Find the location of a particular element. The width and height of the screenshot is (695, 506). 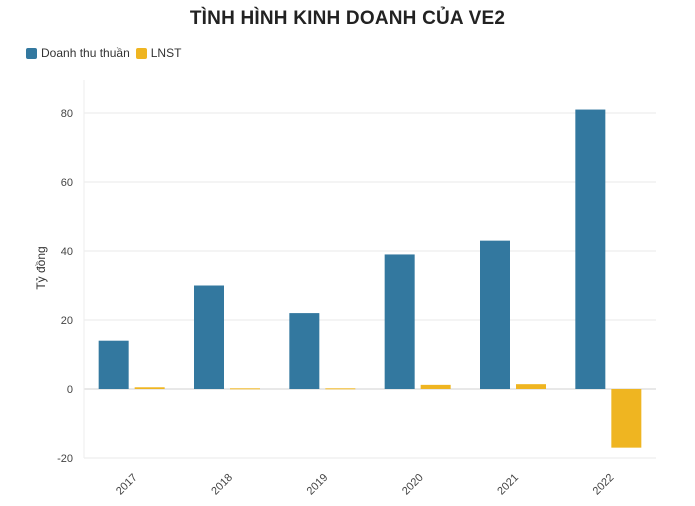

bar-profit-2022 is located at coordinates (626, 418).